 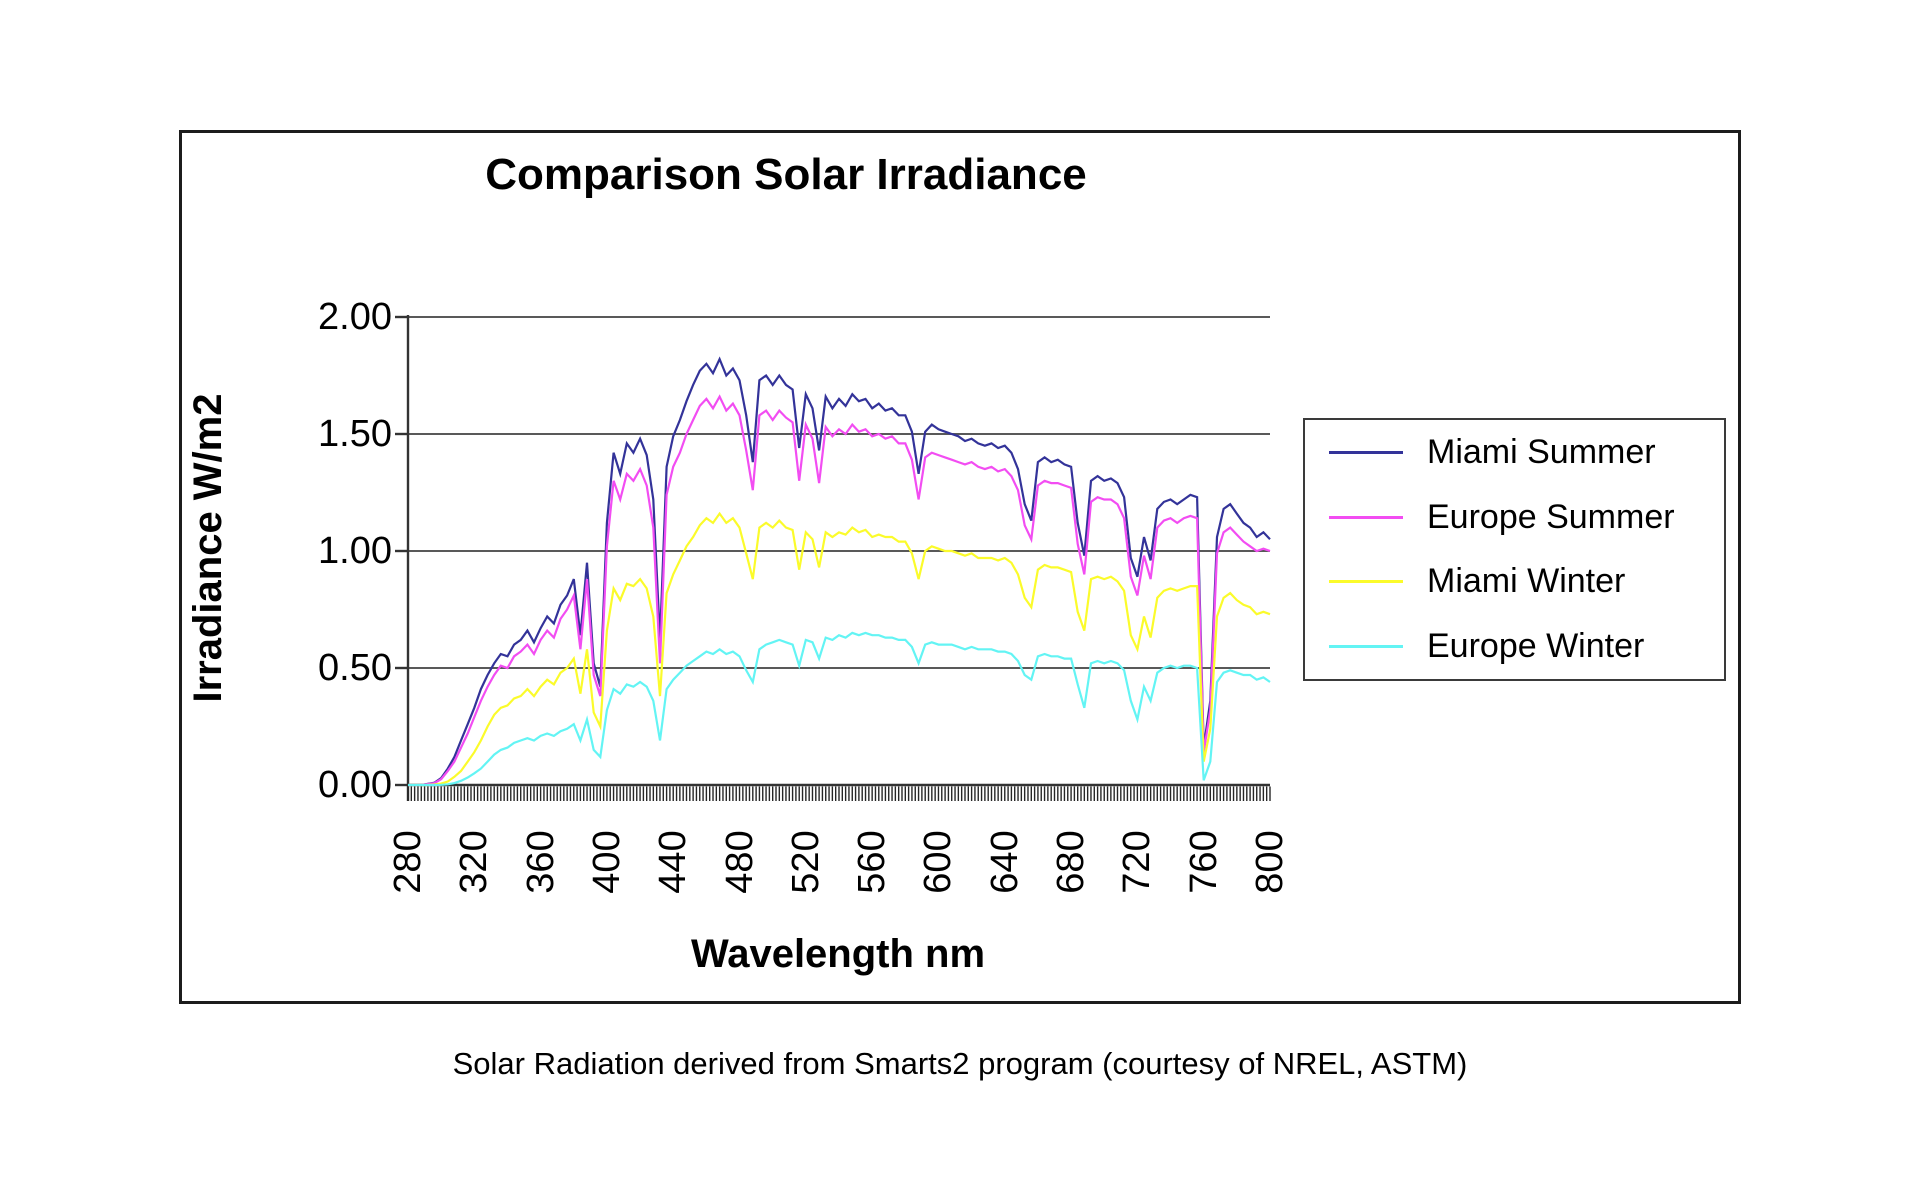 What do you see at coordinates (739, 862) in the screenshot?
I see `x-tick-label: 480` at bounding box center [739, 862].